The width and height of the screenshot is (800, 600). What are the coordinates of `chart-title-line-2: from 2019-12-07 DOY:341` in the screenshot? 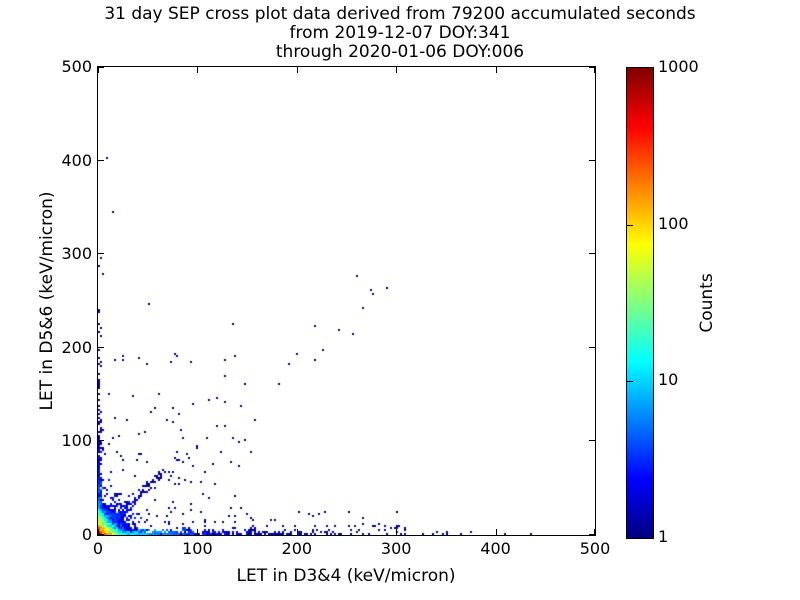 It's located at (400, 33).